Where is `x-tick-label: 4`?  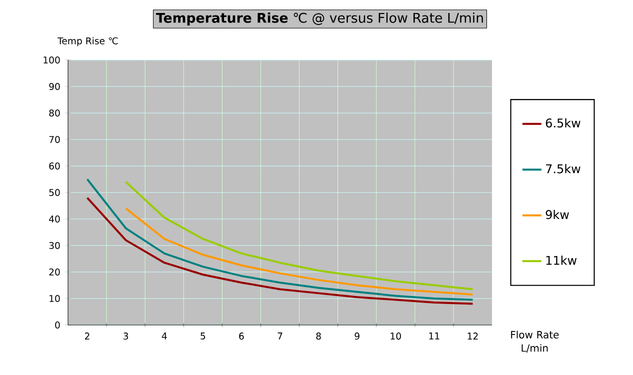
x-tick-label: 4 is located at coordinates (164, 336).